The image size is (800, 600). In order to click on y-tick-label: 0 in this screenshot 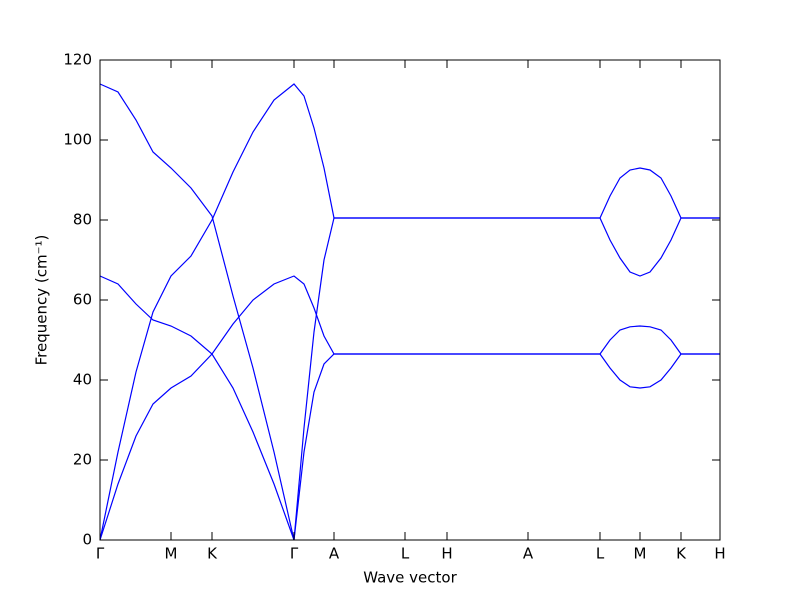, I will do `click(87, 540)`.